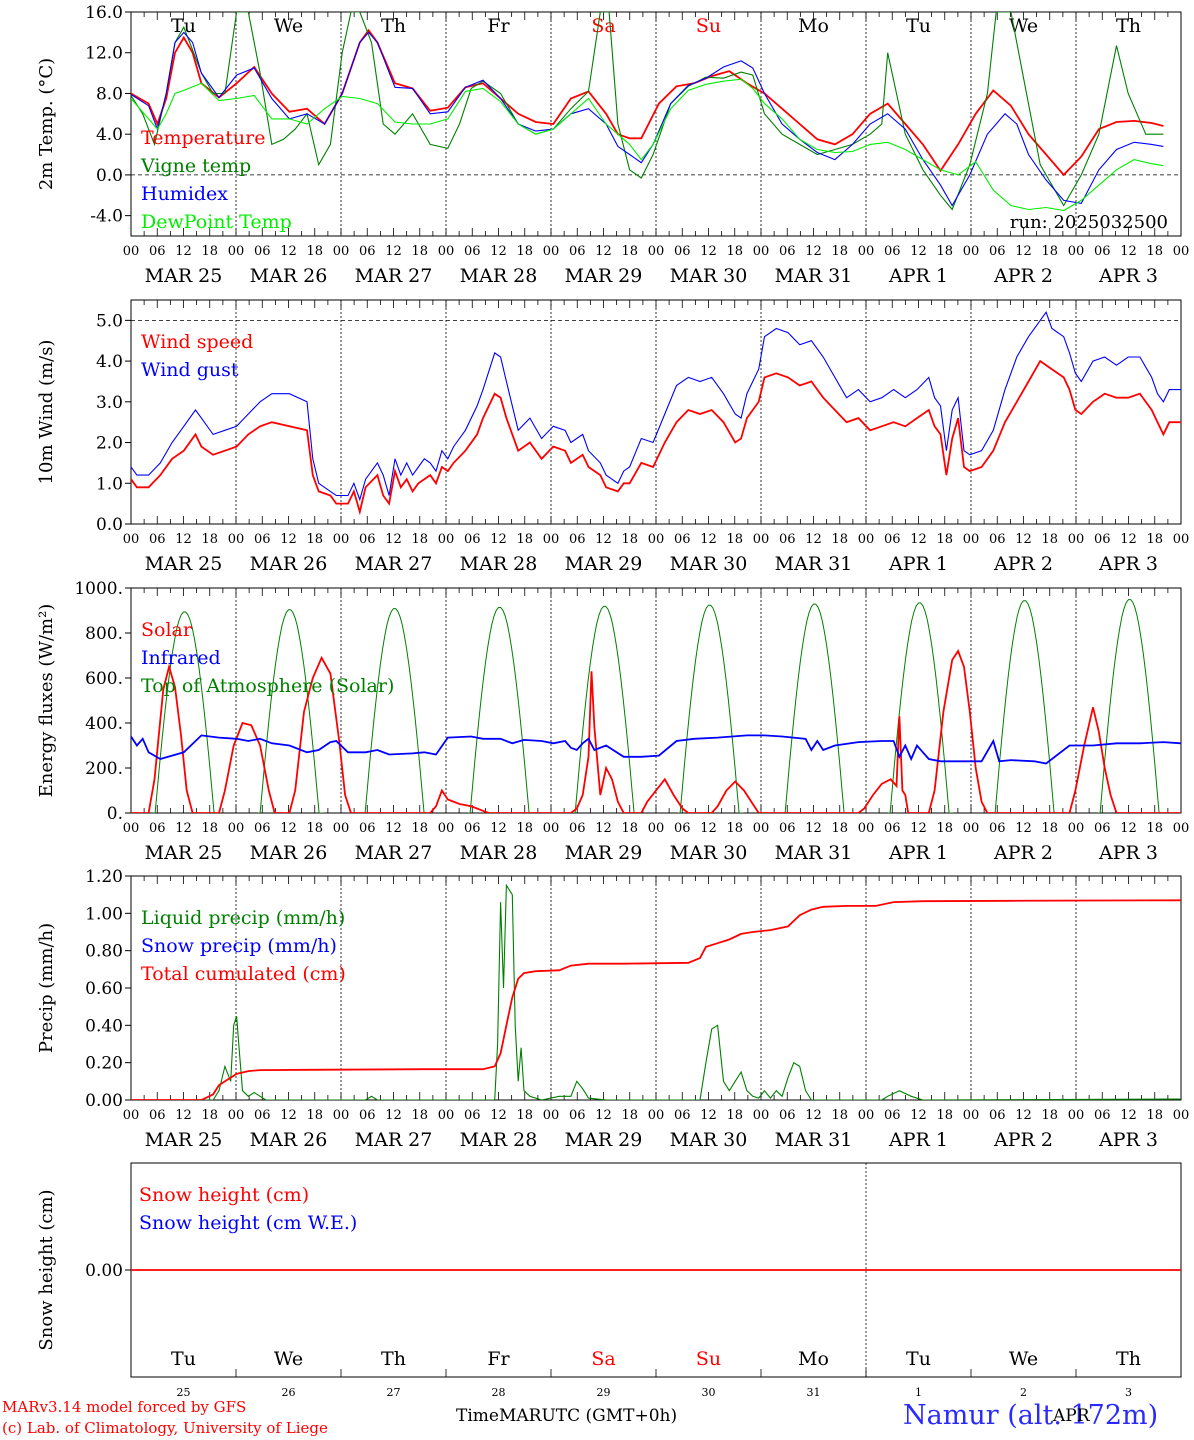 This screenshot has height=1440, width=1194. Describe the element at coordinates (104, 679) in the screenshot. I see `y-tick-label: 600.` at that location.